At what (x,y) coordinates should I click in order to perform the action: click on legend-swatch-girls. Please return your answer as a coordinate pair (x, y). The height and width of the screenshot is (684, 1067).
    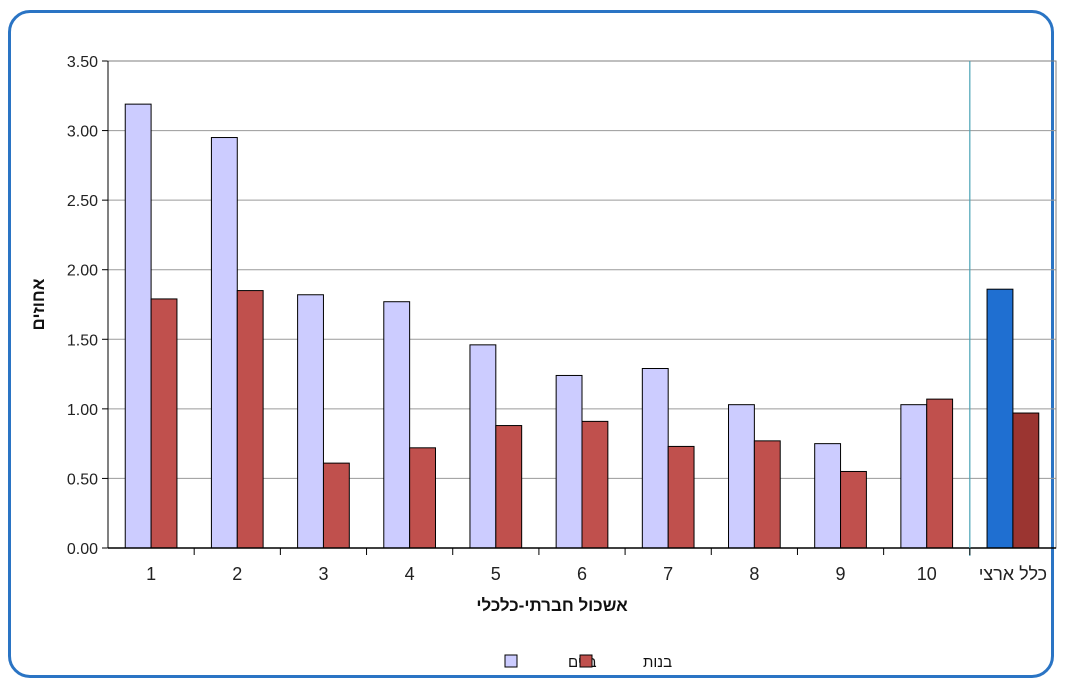
    Looking at the image, I should click on (586, 661).